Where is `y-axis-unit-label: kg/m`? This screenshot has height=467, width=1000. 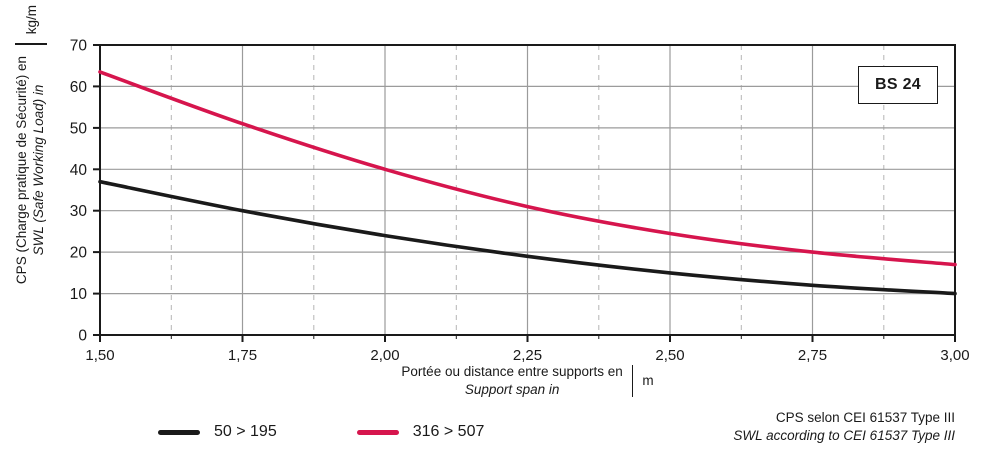
y-axis-unit-label: kg/m is located at coordinates (31, 20).